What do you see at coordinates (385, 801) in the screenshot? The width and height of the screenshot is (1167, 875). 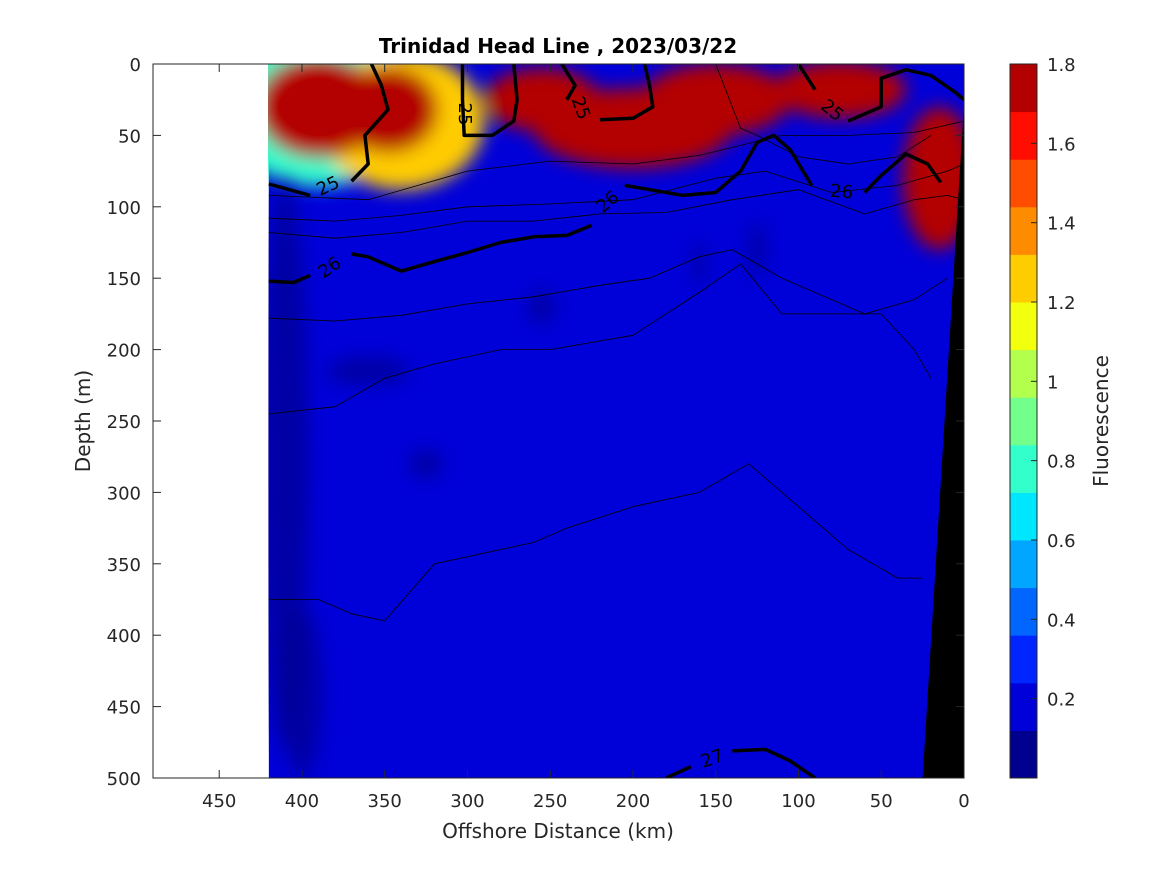 I see `x-tick-label: 350` at bounding box center [385, 801].